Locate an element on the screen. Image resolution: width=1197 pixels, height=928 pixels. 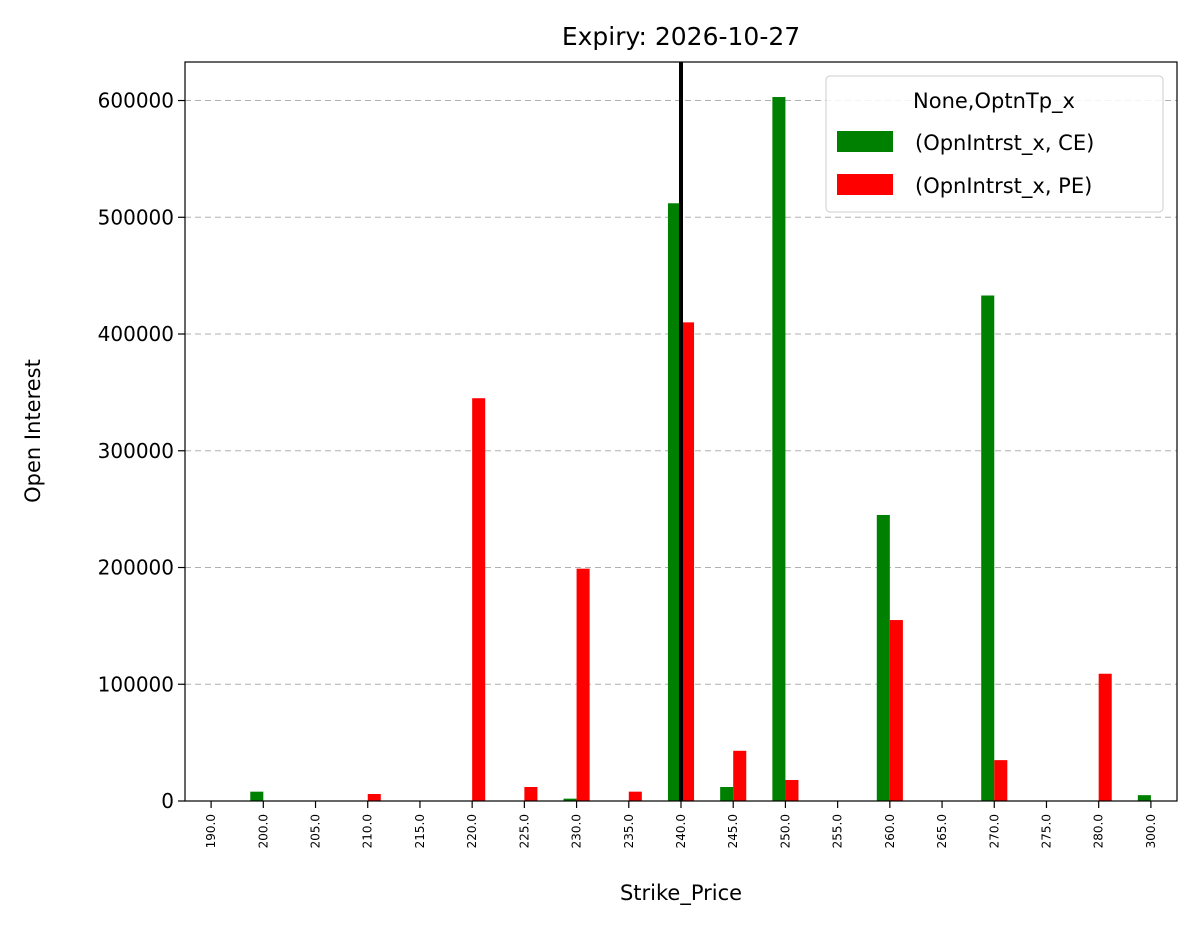
x-tick-label: 300.0 is located at coordinates (1151, 831).